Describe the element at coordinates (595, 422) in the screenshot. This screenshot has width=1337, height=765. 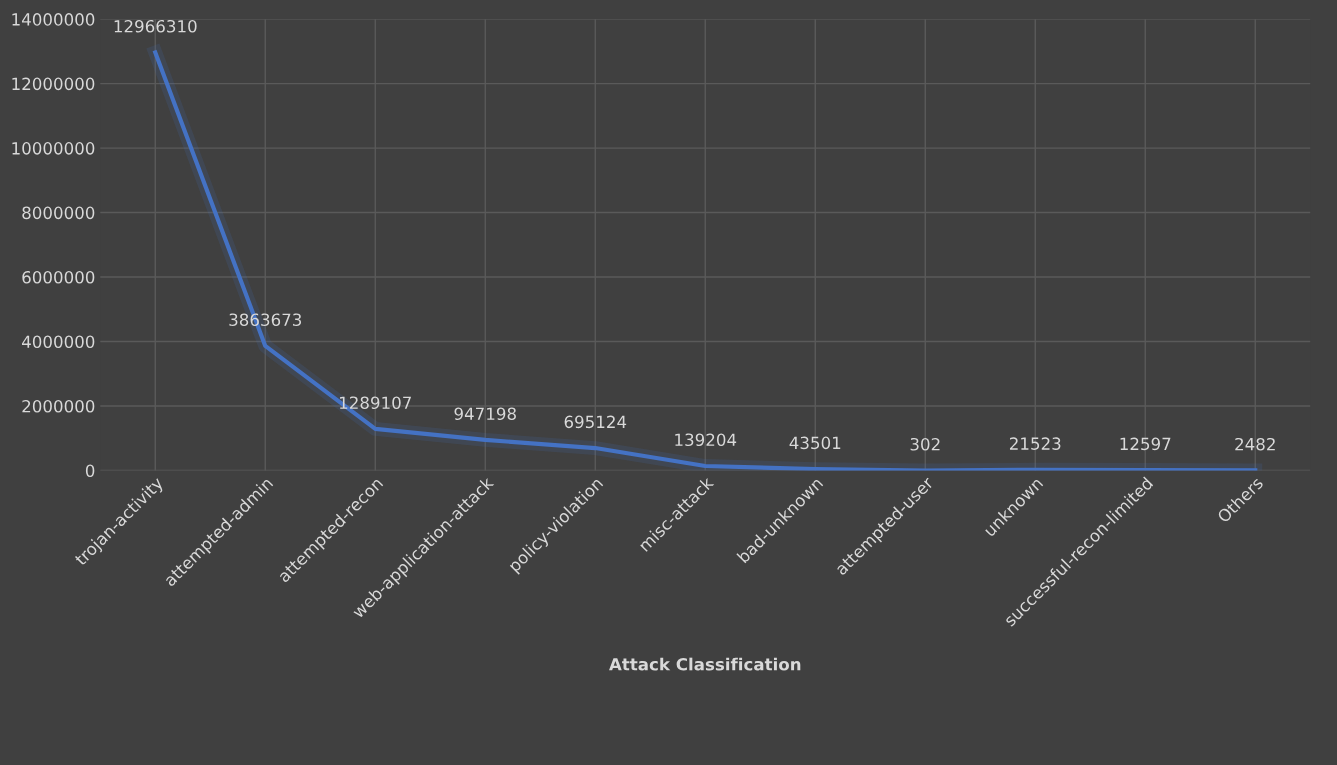
I see `data-label: 695124` at that location.